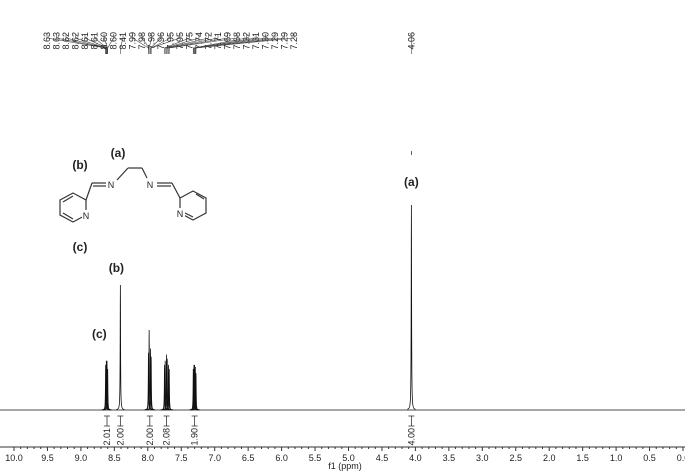 The width and height of the screenshot is (685, 474). What do you see at coordinates (195, 437) in the screenshot?
I see `integral-label: 1.90` at bounding box center [195, 437].